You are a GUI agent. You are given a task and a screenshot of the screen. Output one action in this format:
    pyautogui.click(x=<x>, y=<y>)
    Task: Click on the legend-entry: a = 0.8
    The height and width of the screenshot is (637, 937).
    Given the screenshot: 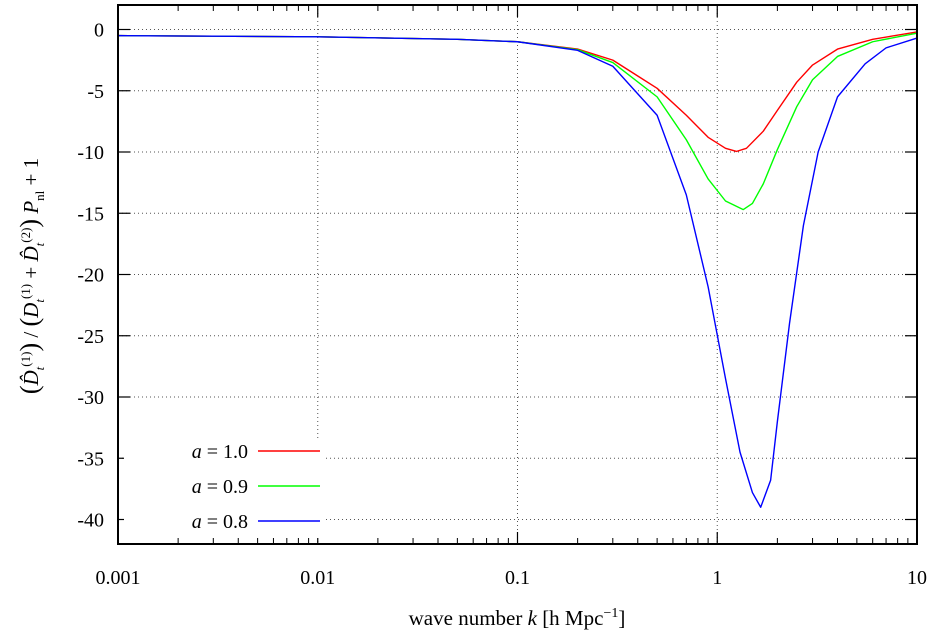 What is the action you would take?
    pyautogui.click(x=256, y=522)
    